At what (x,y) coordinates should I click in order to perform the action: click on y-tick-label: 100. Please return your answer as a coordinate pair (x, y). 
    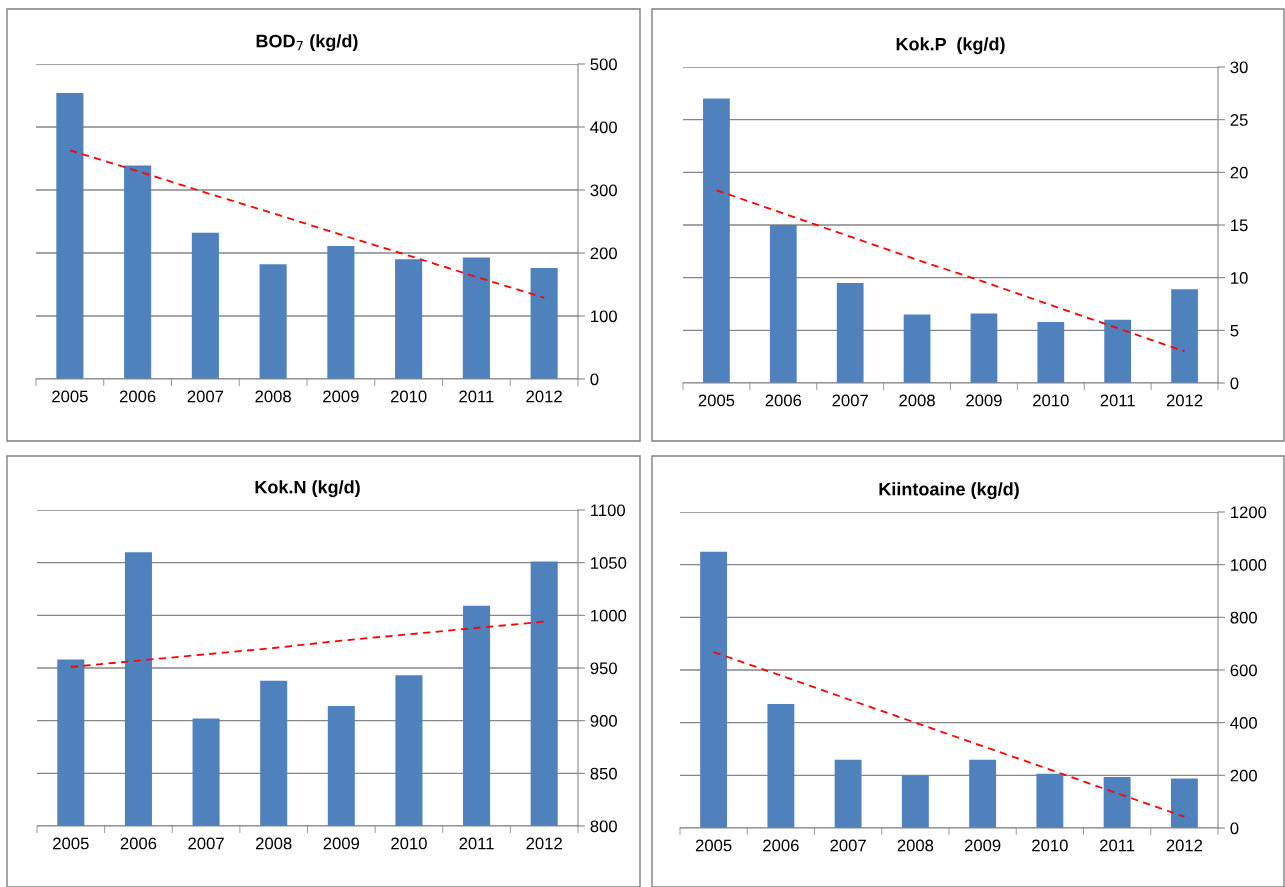
    Looking at the image, I should click on (604, 316).